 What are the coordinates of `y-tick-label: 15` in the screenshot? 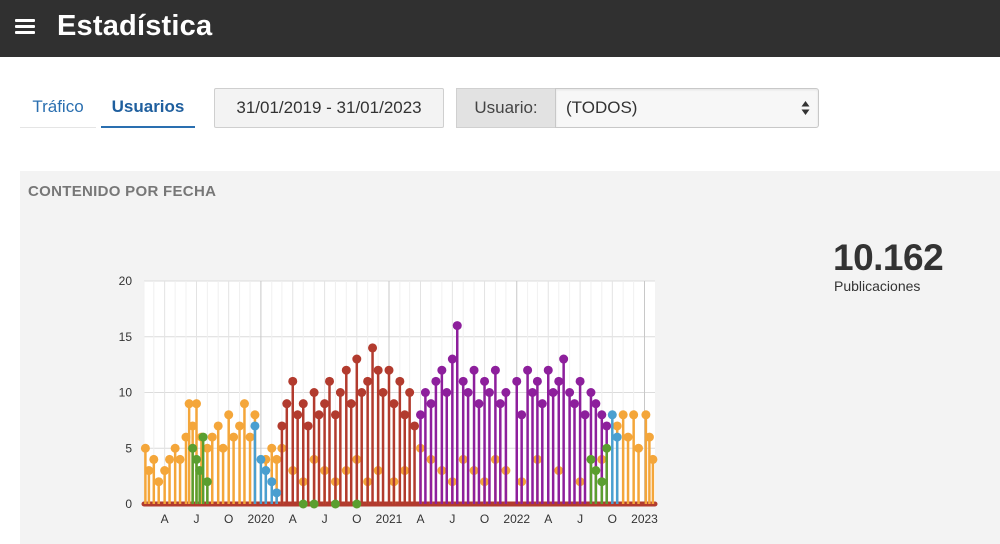 It's located at (126, 337).